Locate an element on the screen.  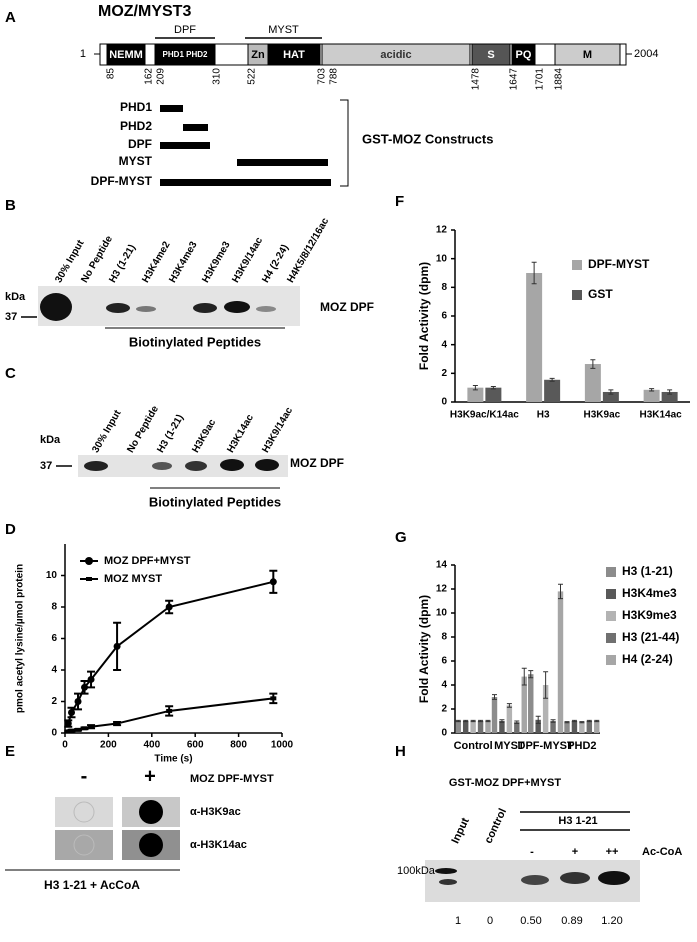
quantification: 1 is located at coordinates (458, 921).